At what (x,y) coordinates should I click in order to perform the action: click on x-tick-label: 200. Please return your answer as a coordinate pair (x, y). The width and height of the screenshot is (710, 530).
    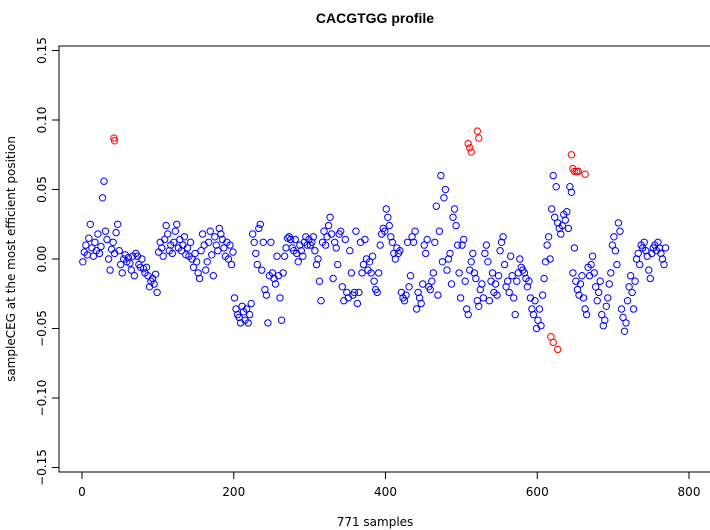
    Looking at the image, I should click on (233, 492).